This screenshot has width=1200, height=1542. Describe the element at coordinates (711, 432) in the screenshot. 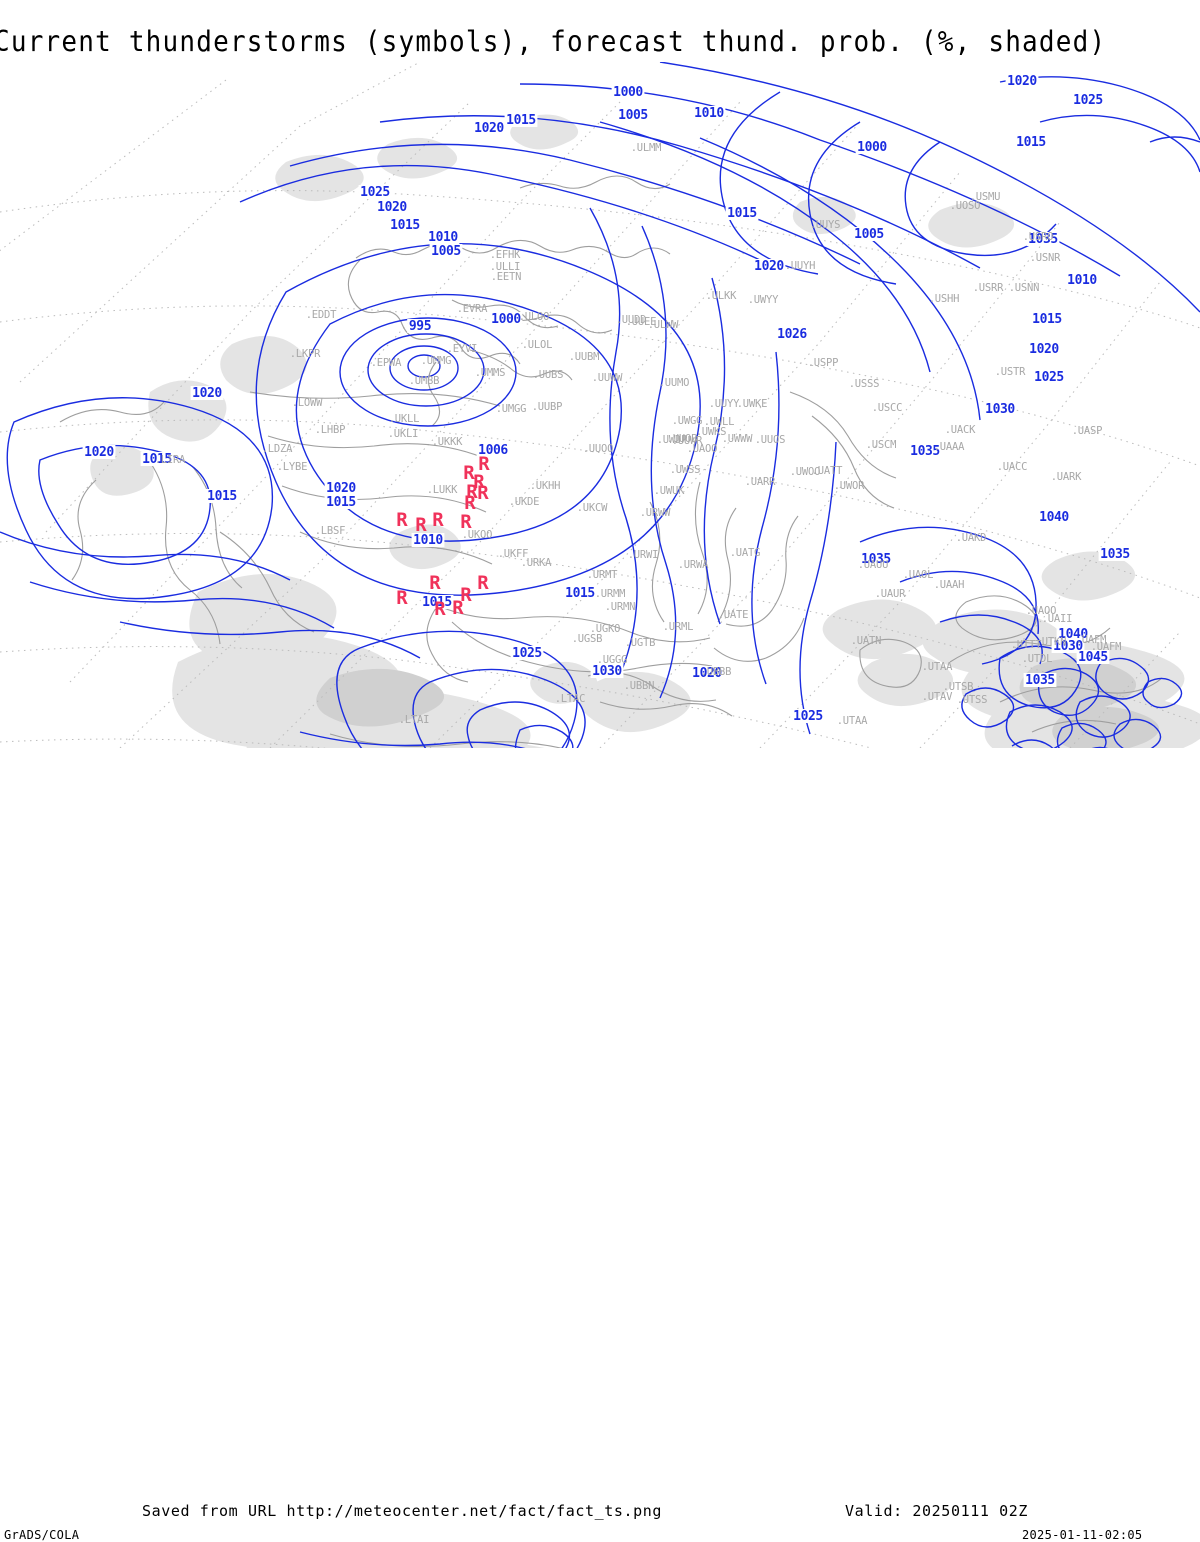

I see `station-label: .UWKS` at that location.